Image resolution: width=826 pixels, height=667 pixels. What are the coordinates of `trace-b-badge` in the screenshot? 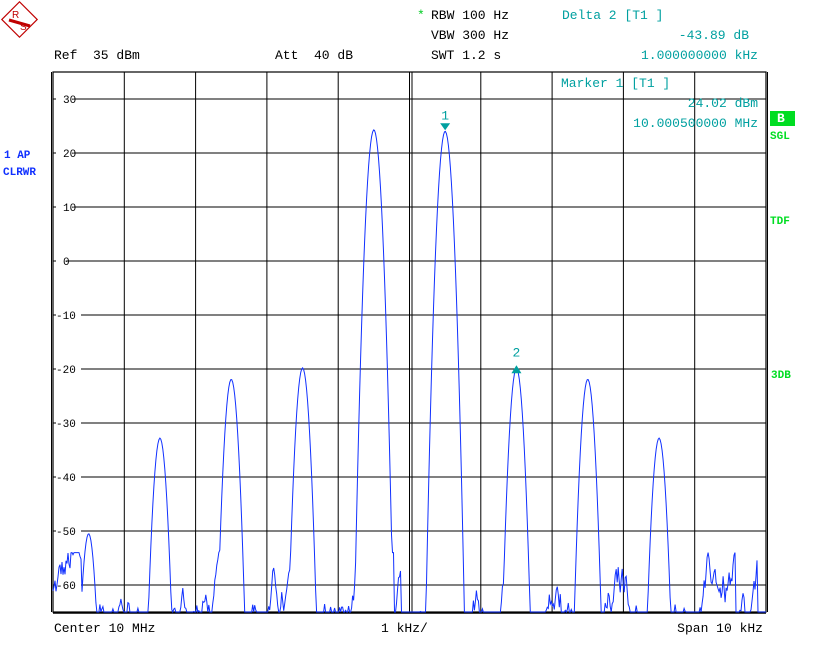 It's located at (782, 118).